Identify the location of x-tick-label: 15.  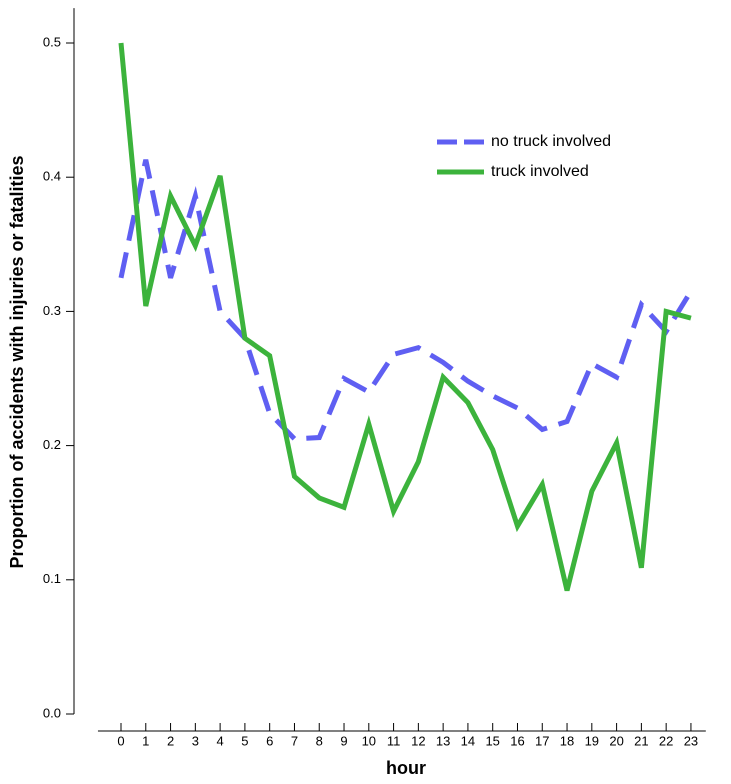
(492, 740).